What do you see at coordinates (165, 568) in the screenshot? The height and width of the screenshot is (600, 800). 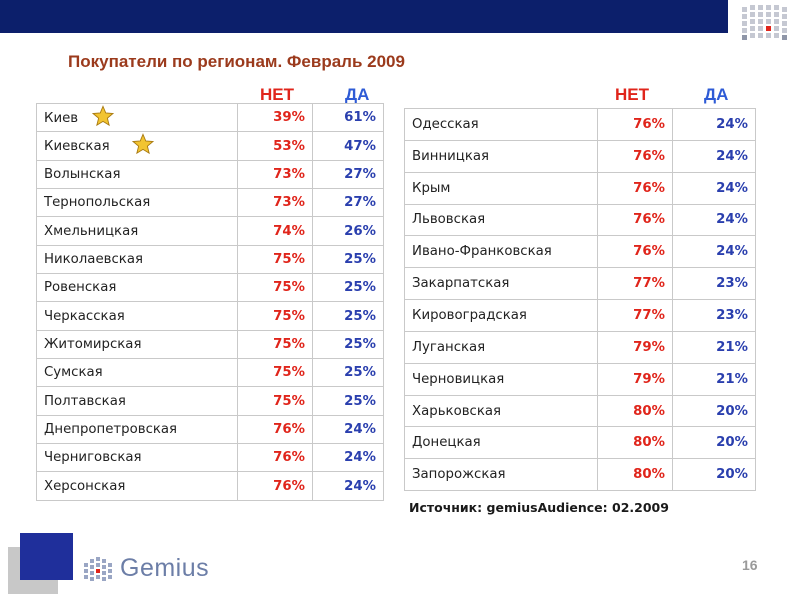 I see `gemius-brand-name: Gemius` at bounding box center [165, 568].